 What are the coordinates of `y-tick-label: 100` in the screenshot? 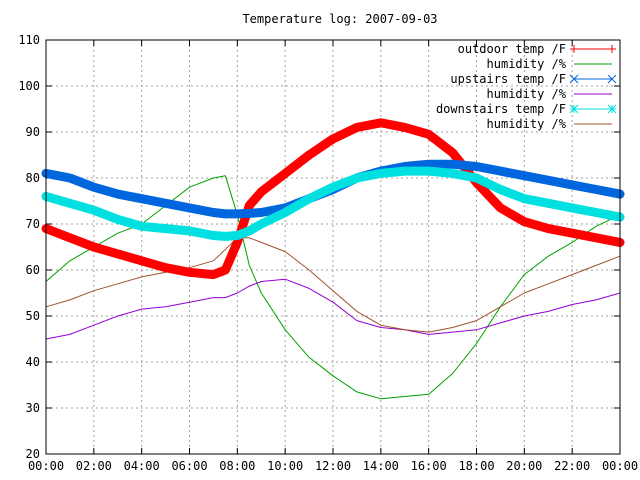 It's located at (29, 86).